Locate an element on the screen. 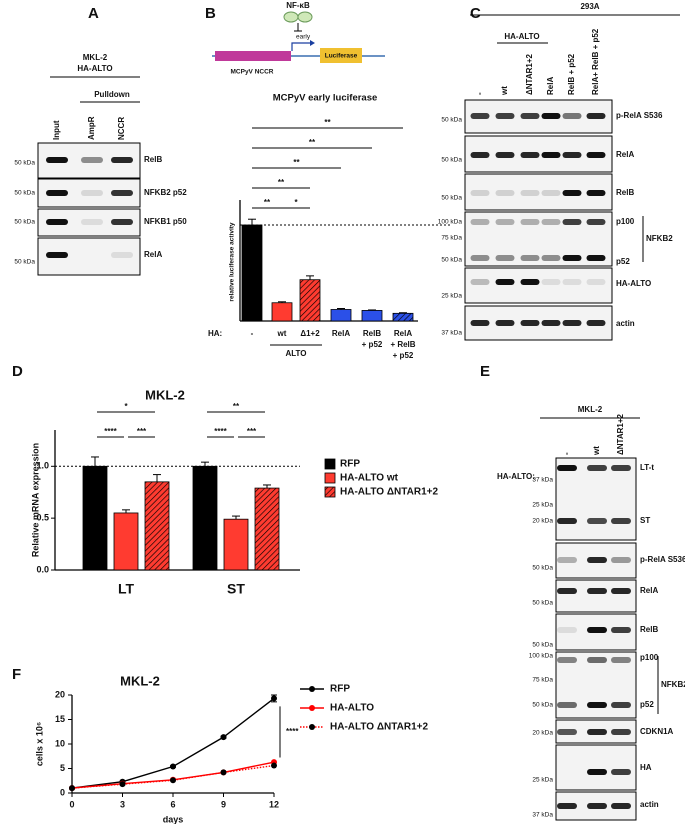 The image size is (685, 824). y-axis-label: Relative mRNA expression is located at coordinates (35, 500).